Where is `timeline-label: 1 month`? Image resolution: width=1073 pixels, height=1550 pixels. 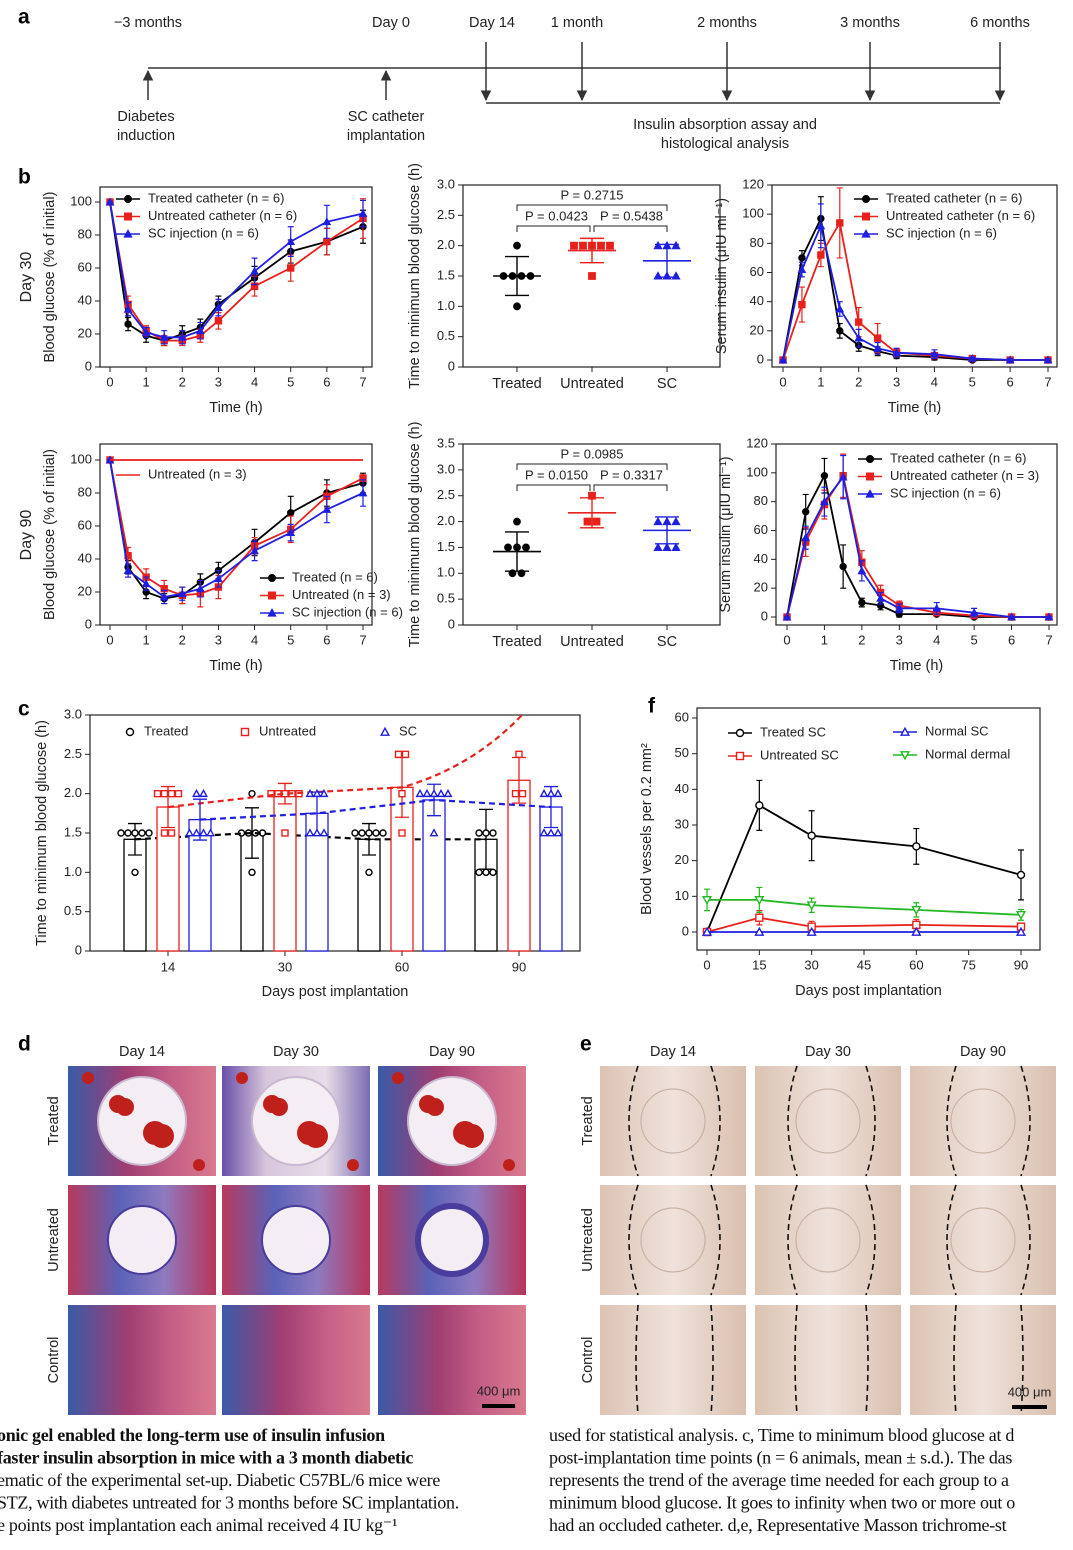
timeline-label: 1 month is located at coordinates (577, 23).